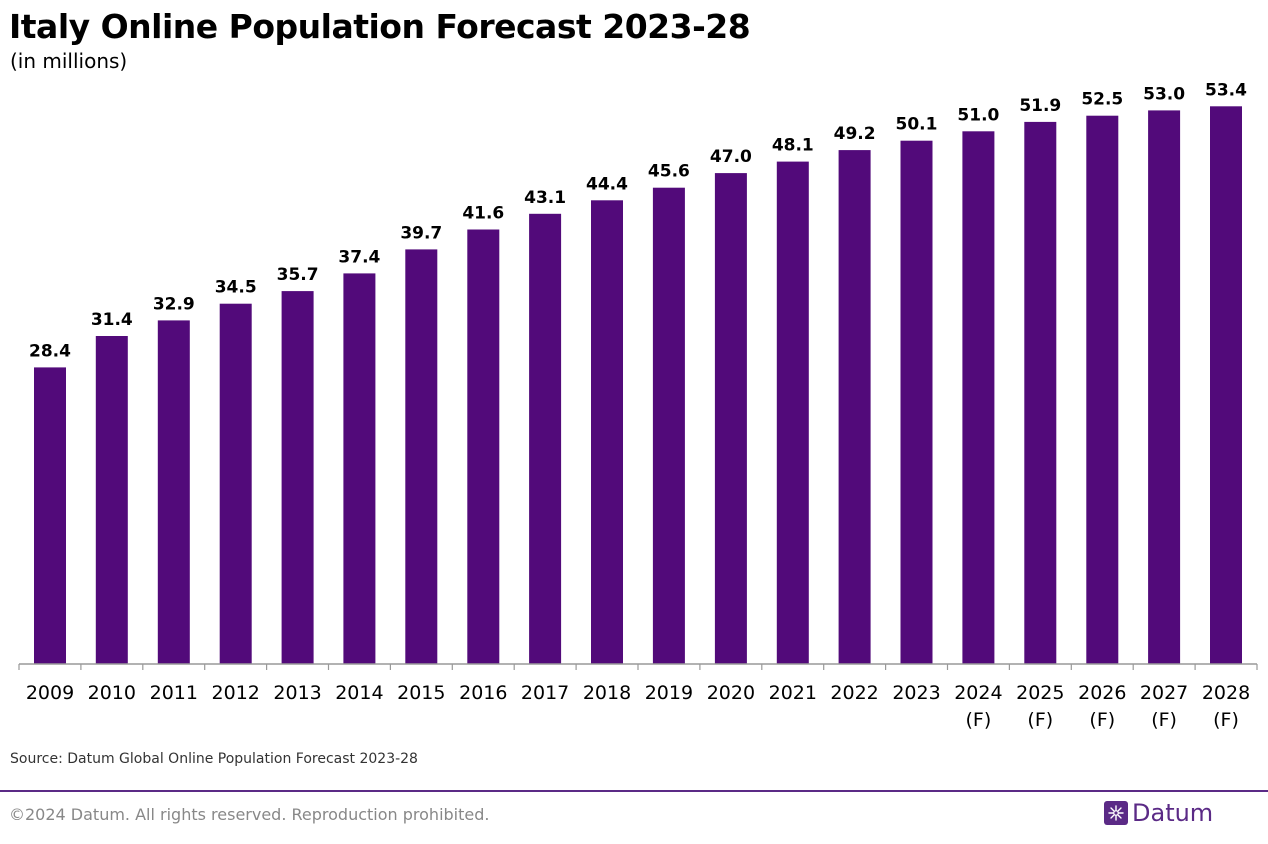 The width and height of the screenshot is (1268, 844). I want to click on x-tick-label-3: 2012, so click(236, 693).